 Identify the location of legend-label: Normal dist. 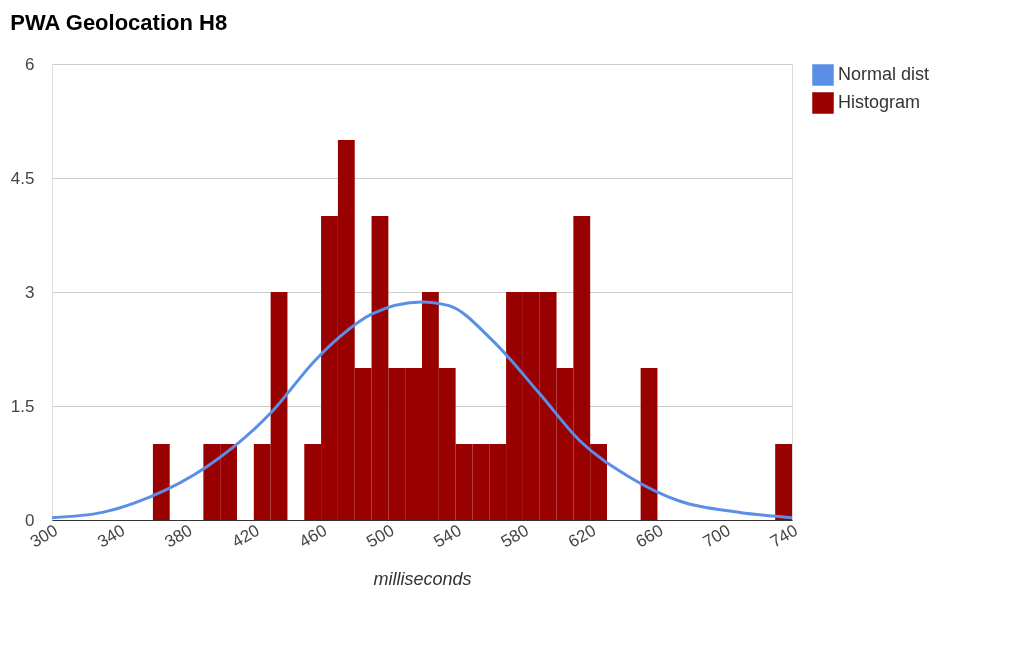
(884, 74).